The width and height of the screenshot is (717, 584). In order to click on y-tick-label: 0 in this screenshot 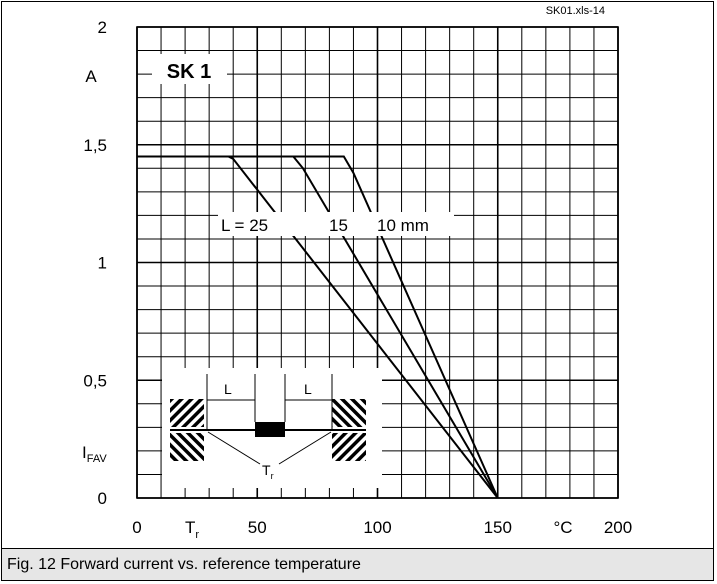, I will do `click(102, 498)`.